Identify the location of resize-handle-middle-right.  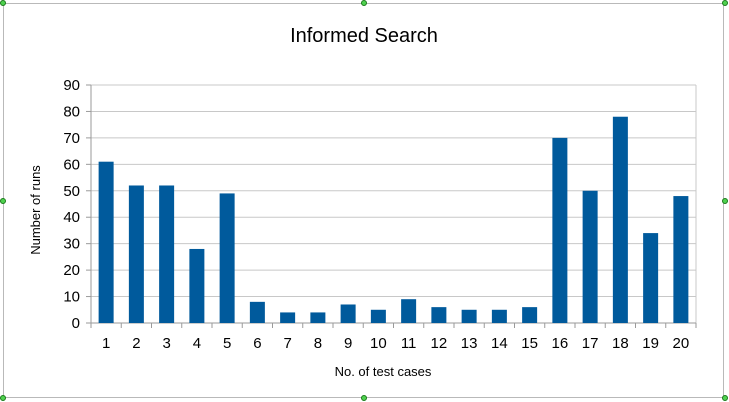
(725, 201).